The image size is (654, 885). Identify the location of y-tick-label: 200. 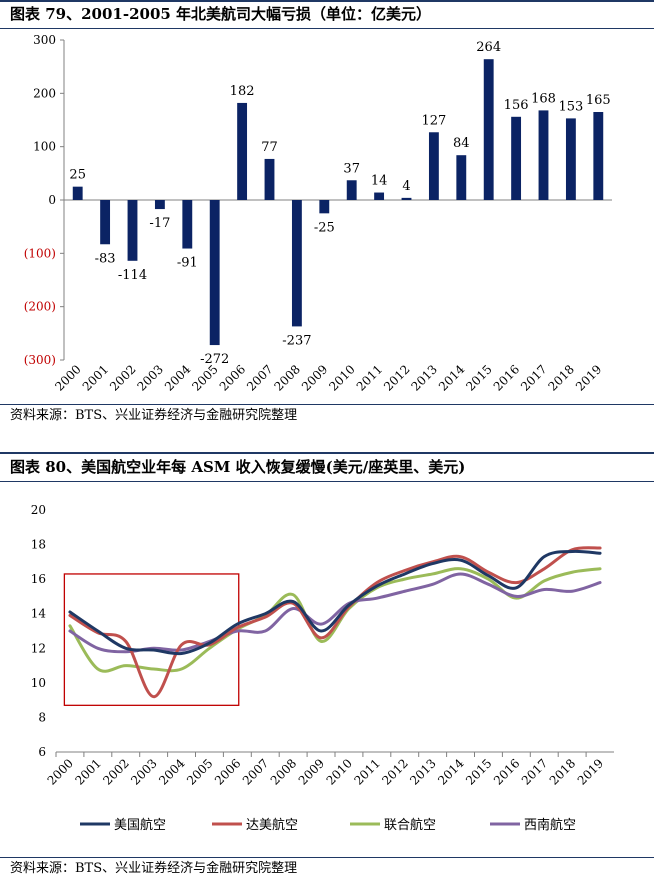
(44, 93).